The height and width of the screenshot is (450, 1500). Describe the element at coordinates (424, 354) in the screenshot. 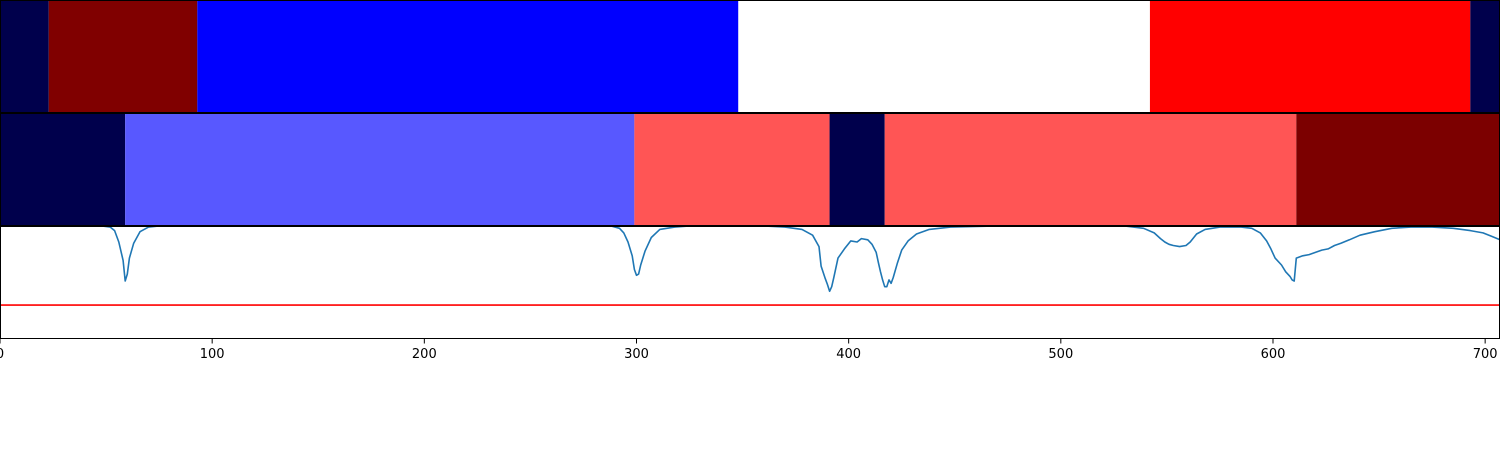

I see `x-tick-label-200: 200` at that location.